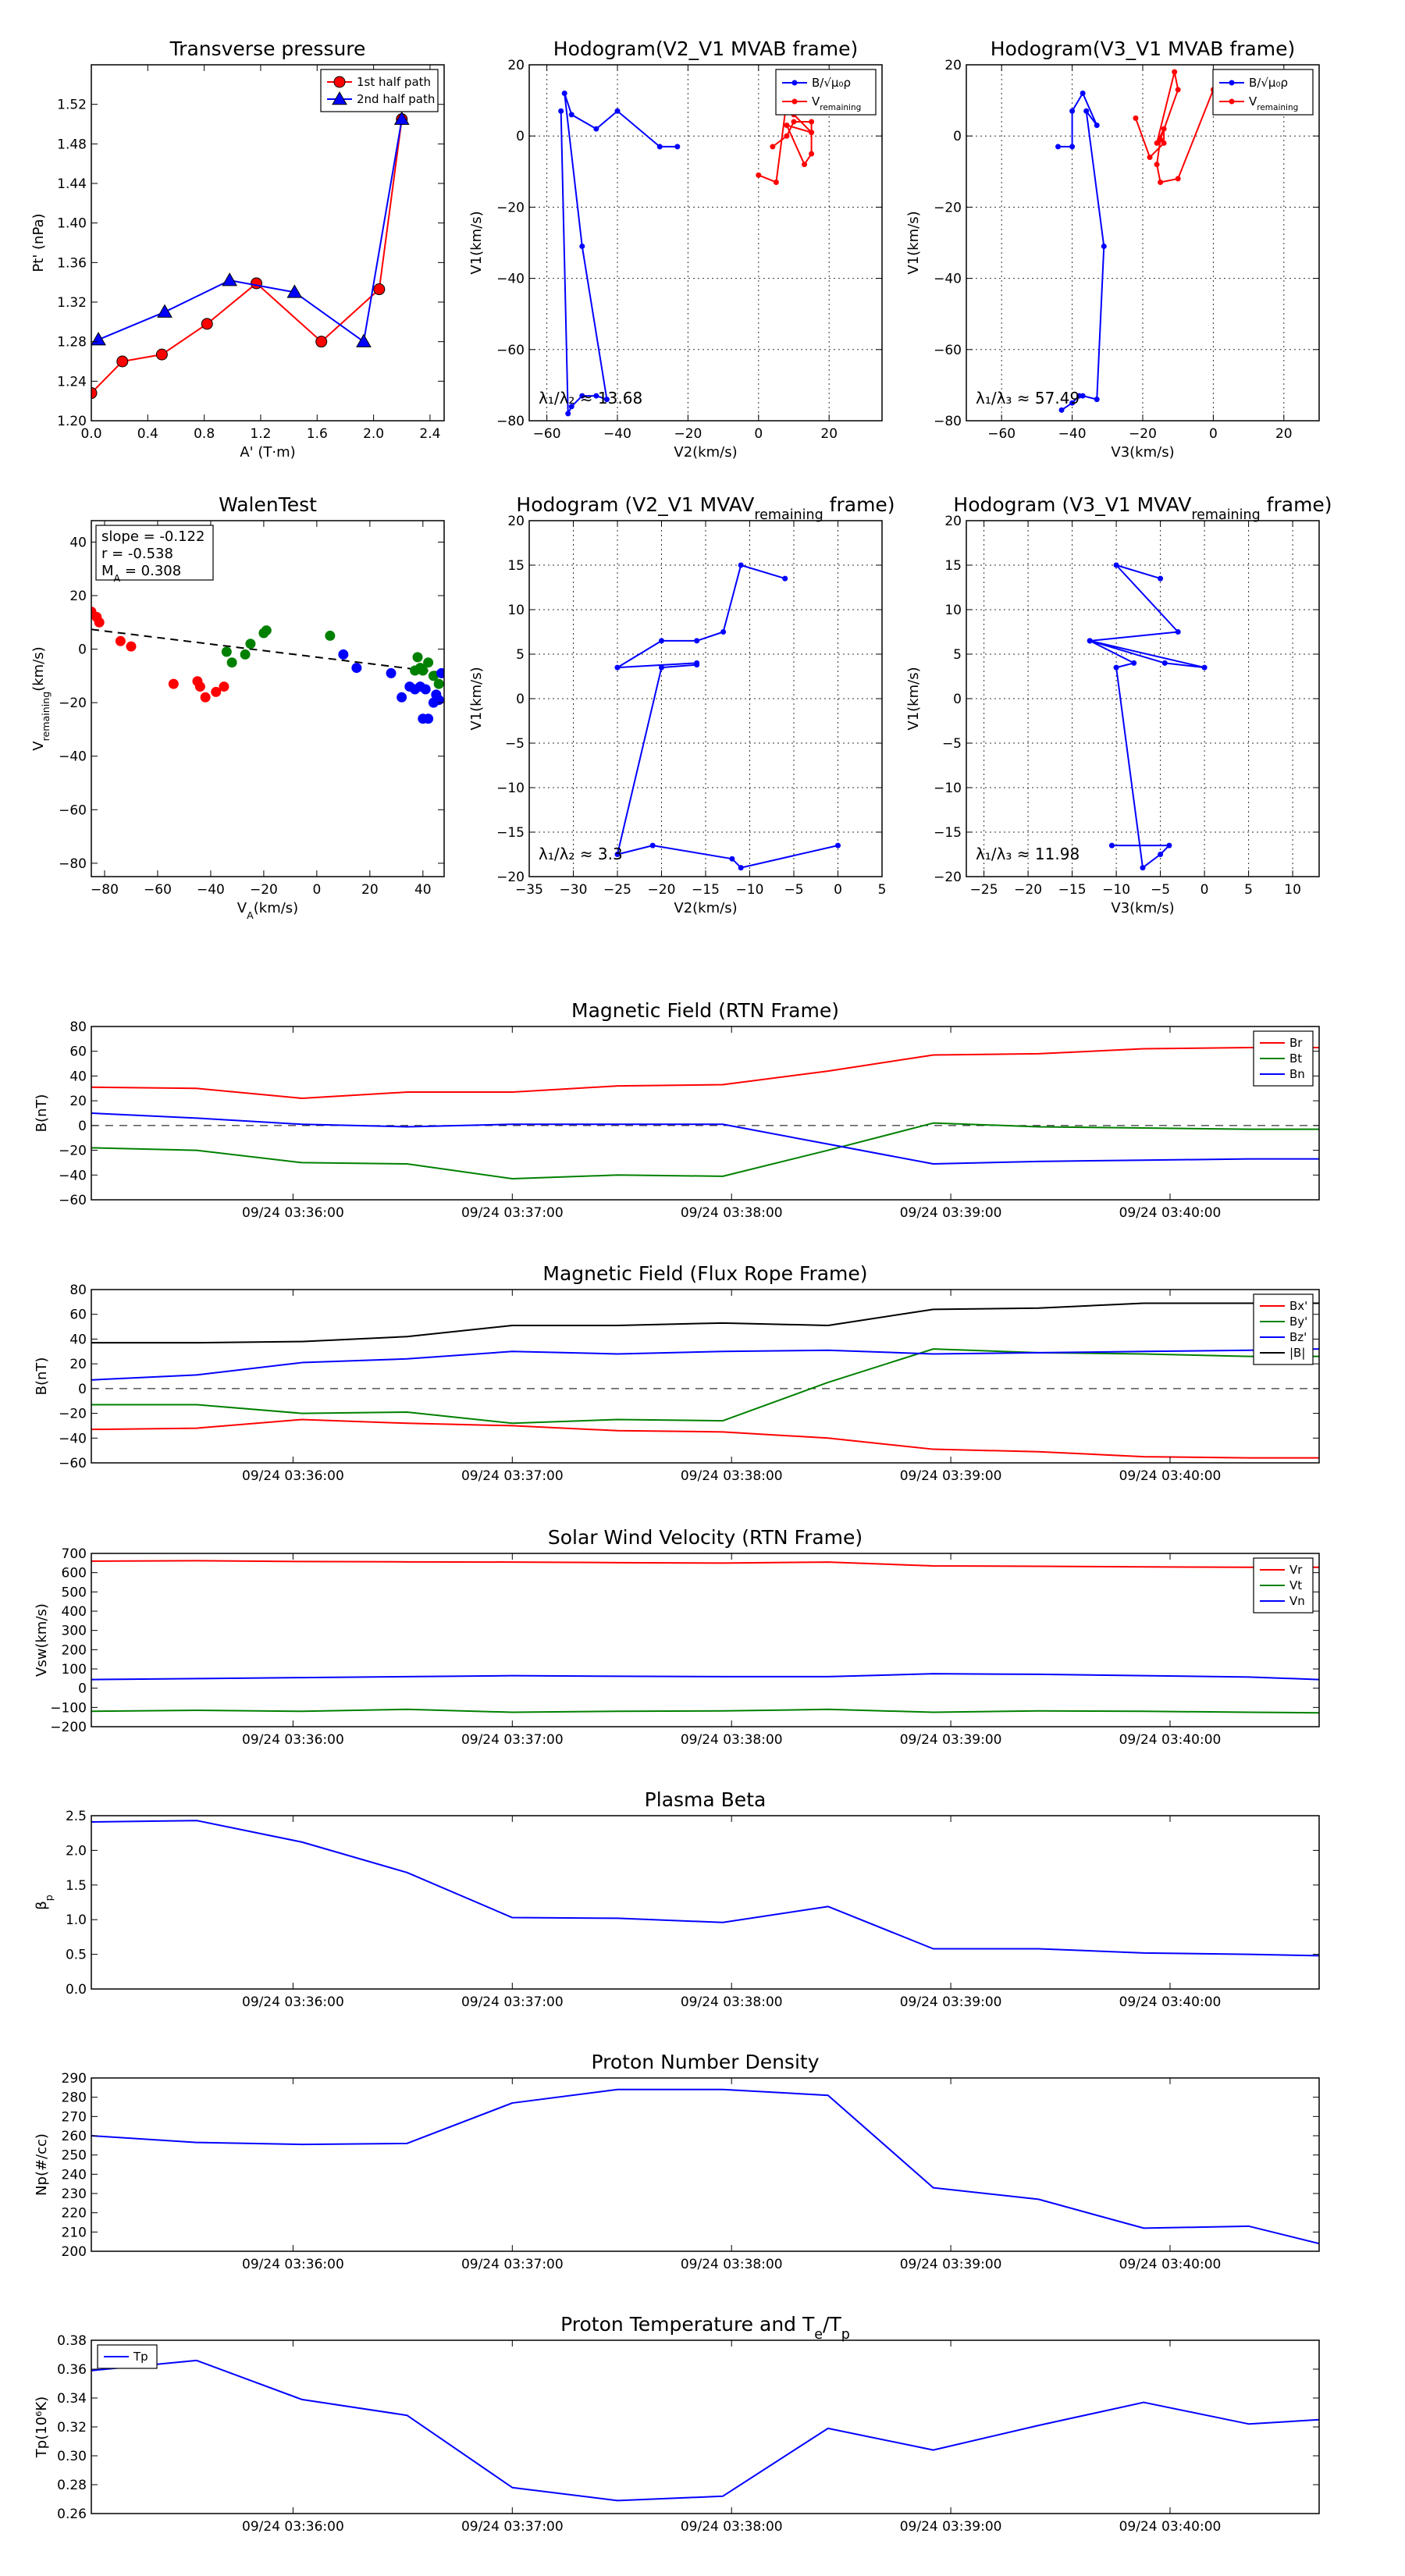 The height and width of the screenshot is (2576, 1405). I want to click on y-tick-label: −5, so click(952, 744).